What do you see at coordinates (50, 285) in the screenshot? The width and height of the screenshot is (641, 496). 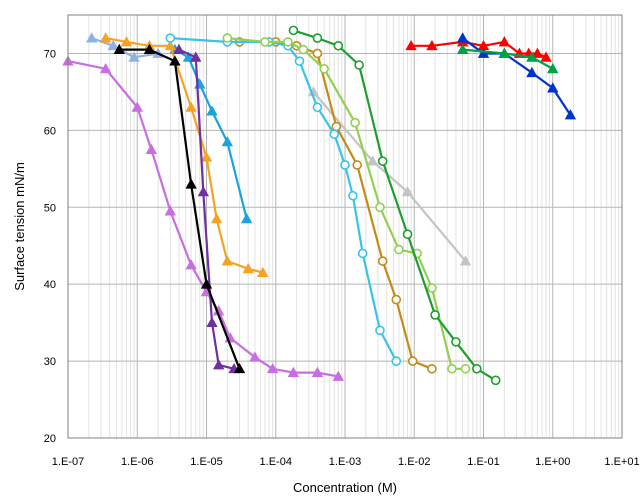 I see `y-tick-label: 40` at bounding box center [50, 285].